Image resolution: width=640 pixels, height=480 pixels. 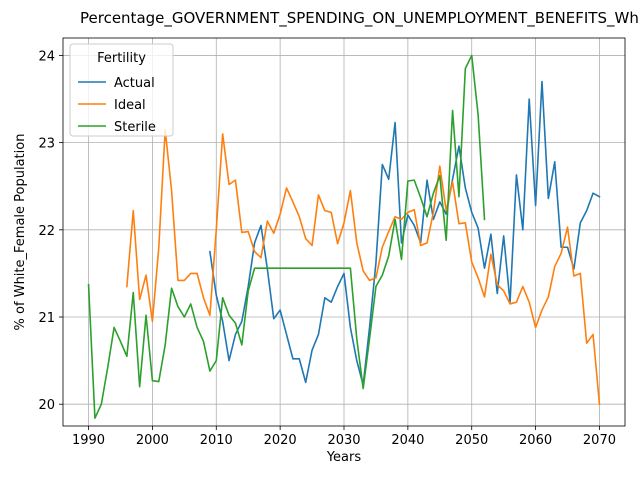 What do you see at coordinates (471, 440) in the screenshot?
I see `x-tick-label: 2050` at bounding box center [471, 440].